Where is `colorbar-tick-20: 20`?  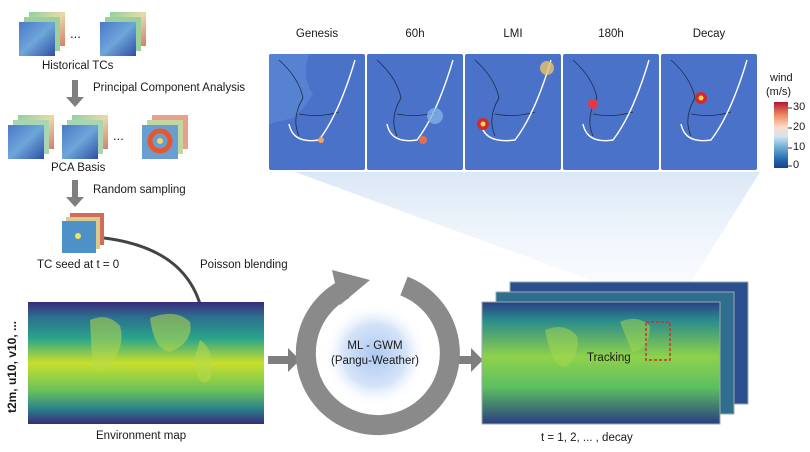 colorbar-tick-20: 20 is located at coordinates (799, 127).